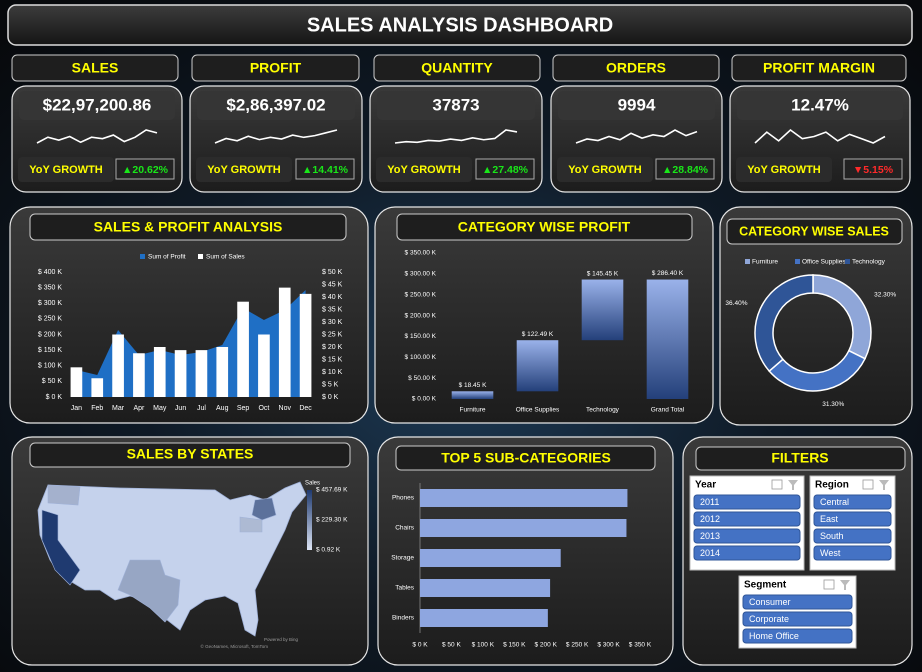  I want to click on slicer-item-label: Home Office, so click(774, 636).